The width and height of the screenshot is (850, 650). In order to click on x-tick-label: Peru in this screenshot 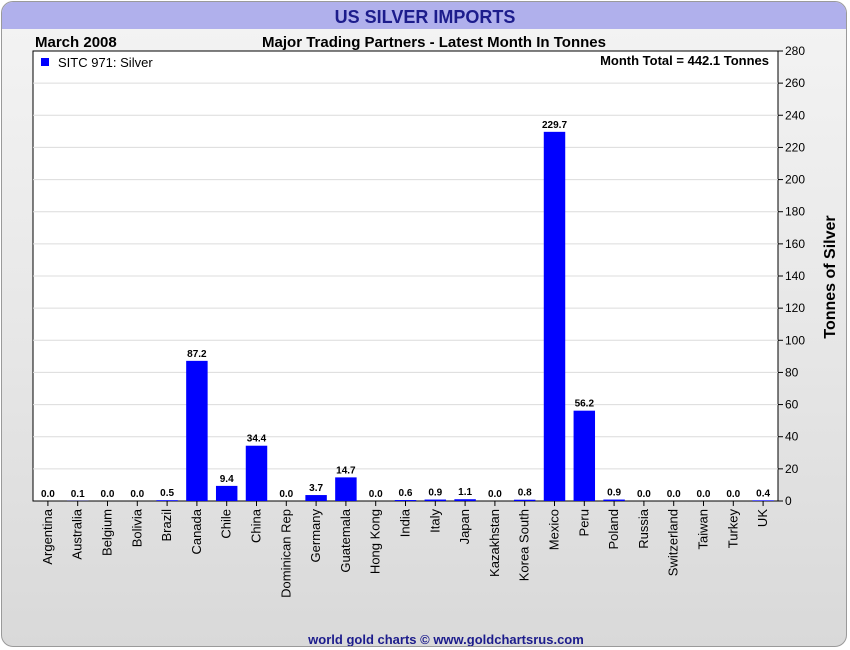, I will do `click(583, 522)`.